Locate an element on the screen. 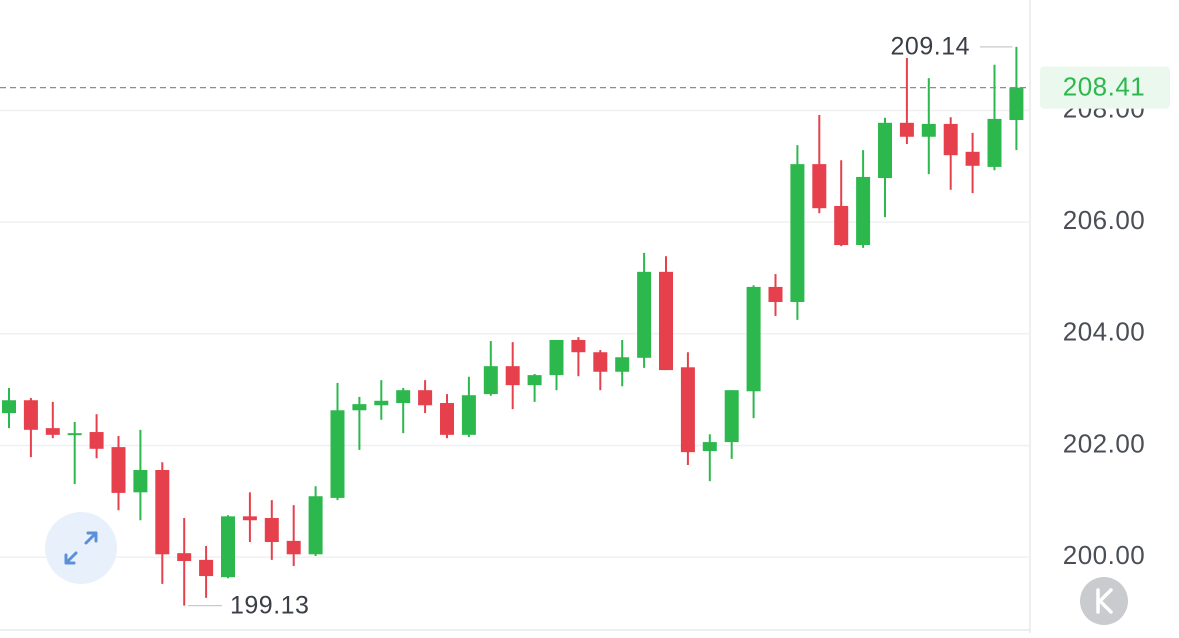 The height and width of the screenshot is (638, 1179). y-tick-label: 202.00 is located at coordinates (1104, 443).